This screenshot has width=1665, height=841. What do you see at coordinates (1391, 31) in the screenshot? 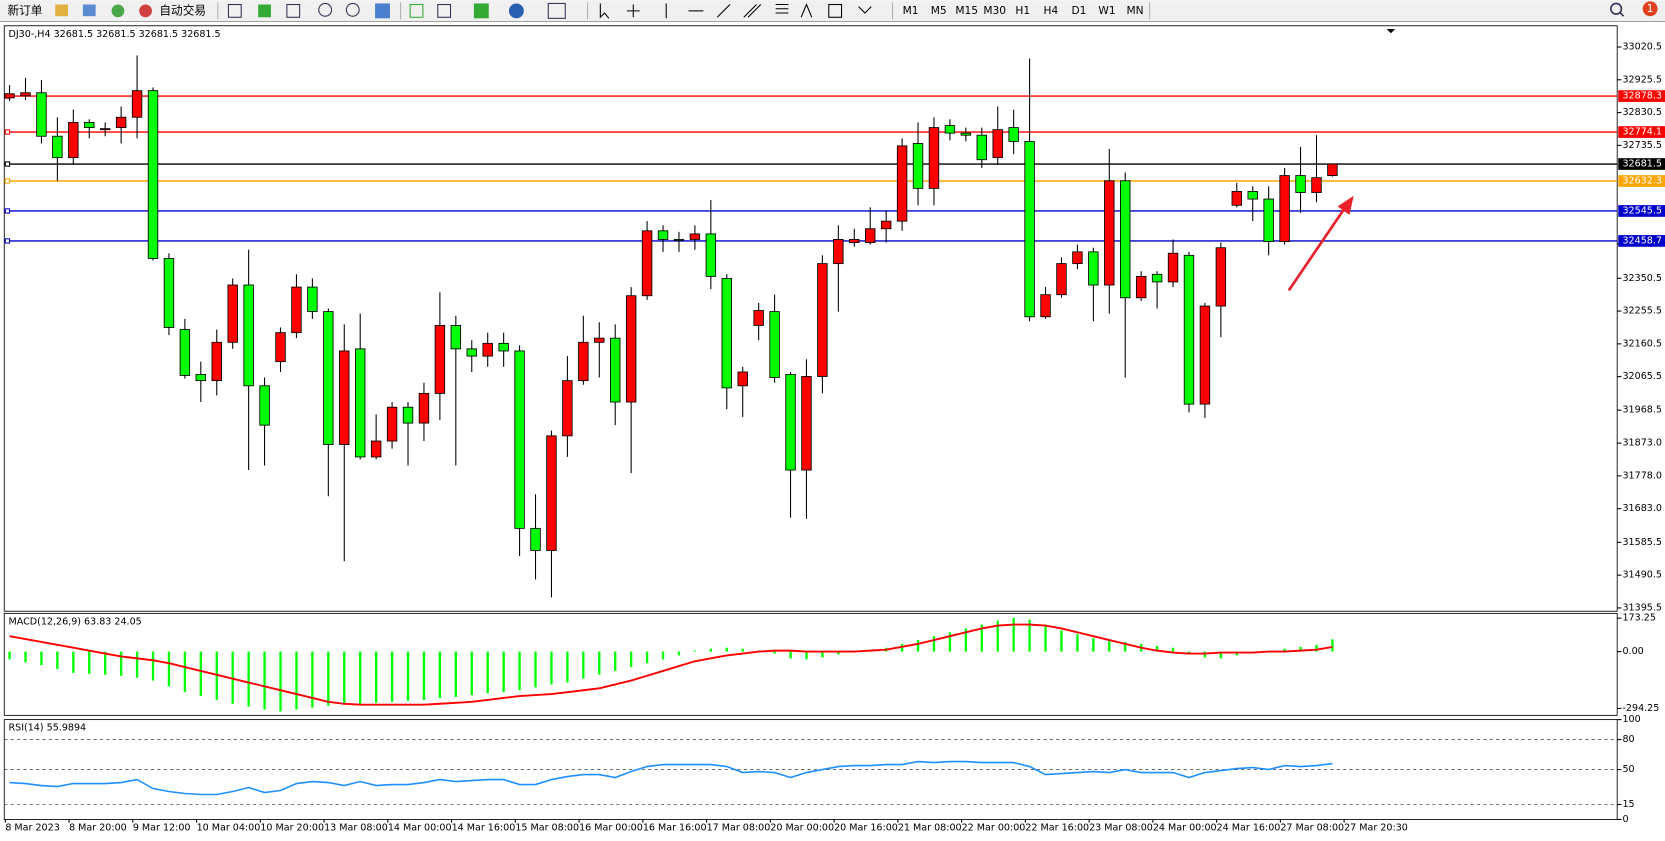
I see `shift-marker` at bounding box center [1391, 31].